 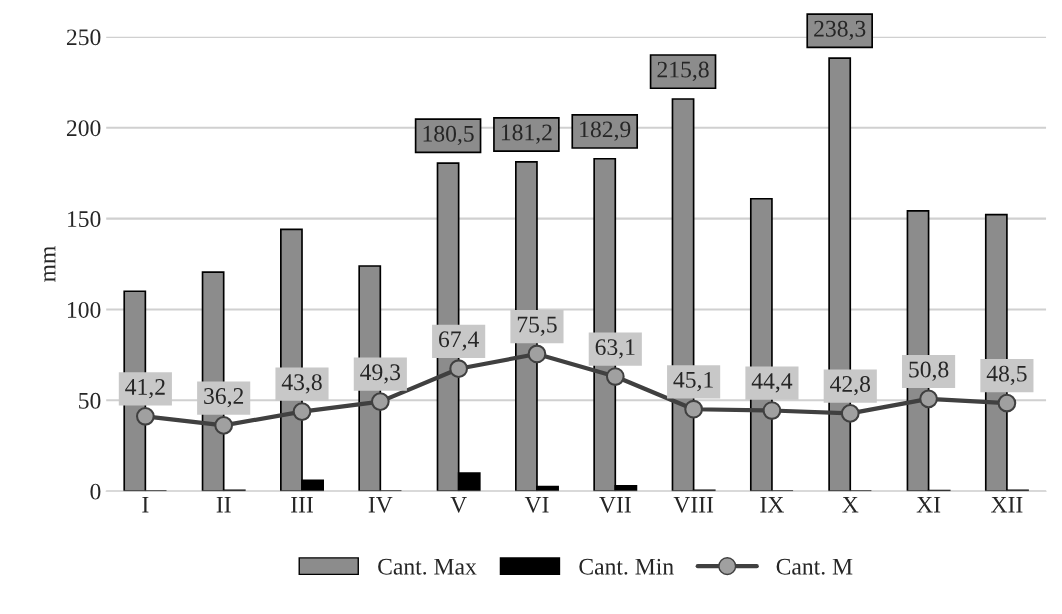 What do you see at coordinates (84, 309) in the screenshot?
I see `y-tick-label: 100` at bounding box center [84, 309].